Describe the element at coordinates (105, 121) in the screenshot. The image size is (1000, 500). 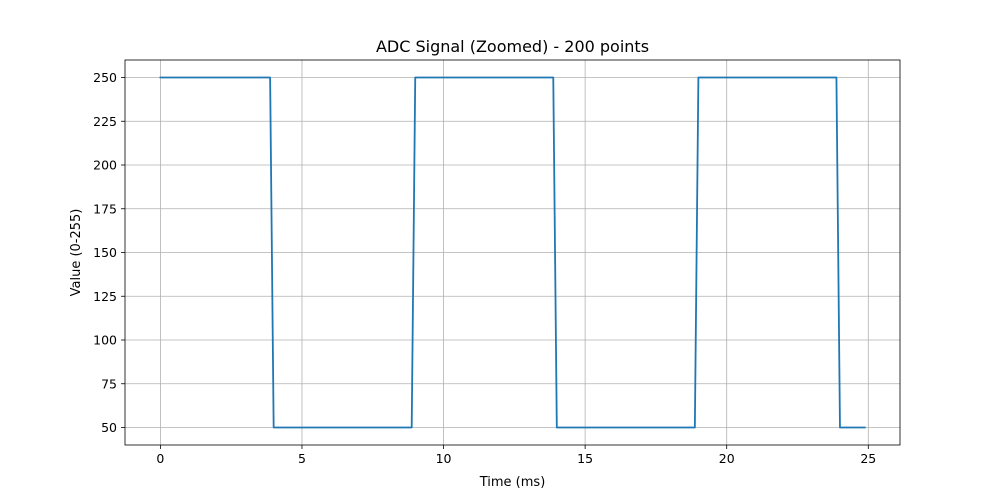
I see `y-tick-label: 225` at that location.